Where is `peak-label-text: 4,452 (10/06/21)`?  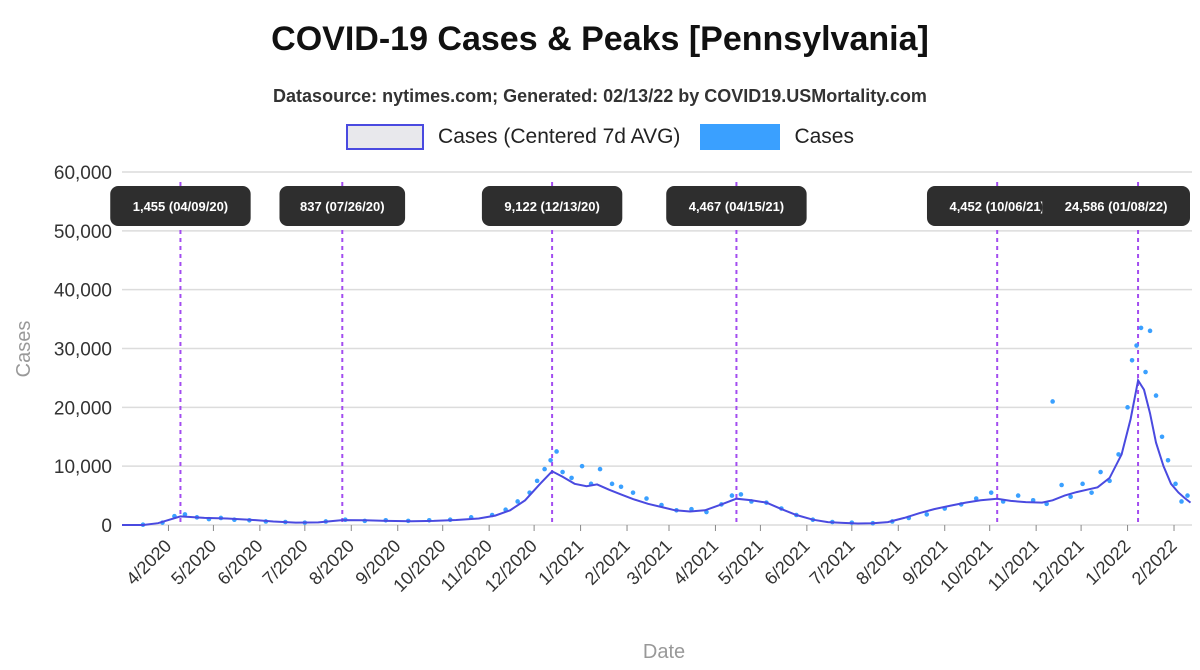 peak-label-text: 4,452 (10/06/21) is located at coordinates (996, 206).